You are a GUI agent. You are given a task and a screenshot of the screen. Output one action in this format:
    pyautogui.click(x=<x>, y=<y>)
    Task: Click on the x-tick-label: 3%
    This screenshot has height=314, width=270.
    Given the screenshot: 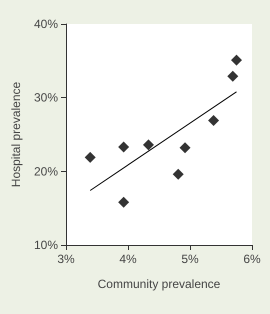 What is the action you would take?
    pyautogui.click(x=66, y=259)
    